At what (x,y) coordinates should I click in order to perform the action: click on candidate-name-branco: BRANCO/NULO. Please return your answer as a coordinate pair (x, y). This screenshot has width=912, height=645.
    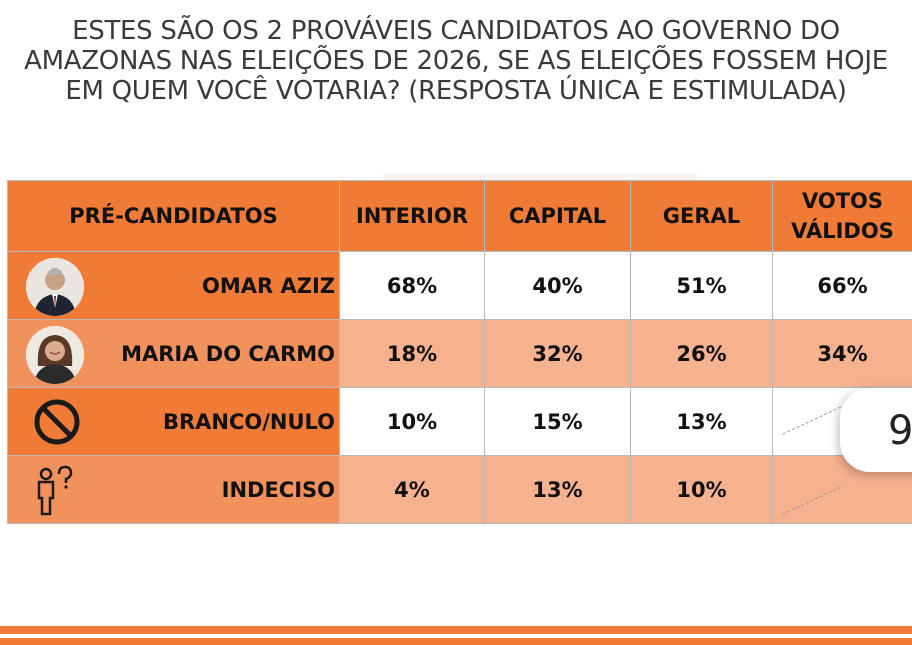
    Looking at the image, I should click on (248, 421).